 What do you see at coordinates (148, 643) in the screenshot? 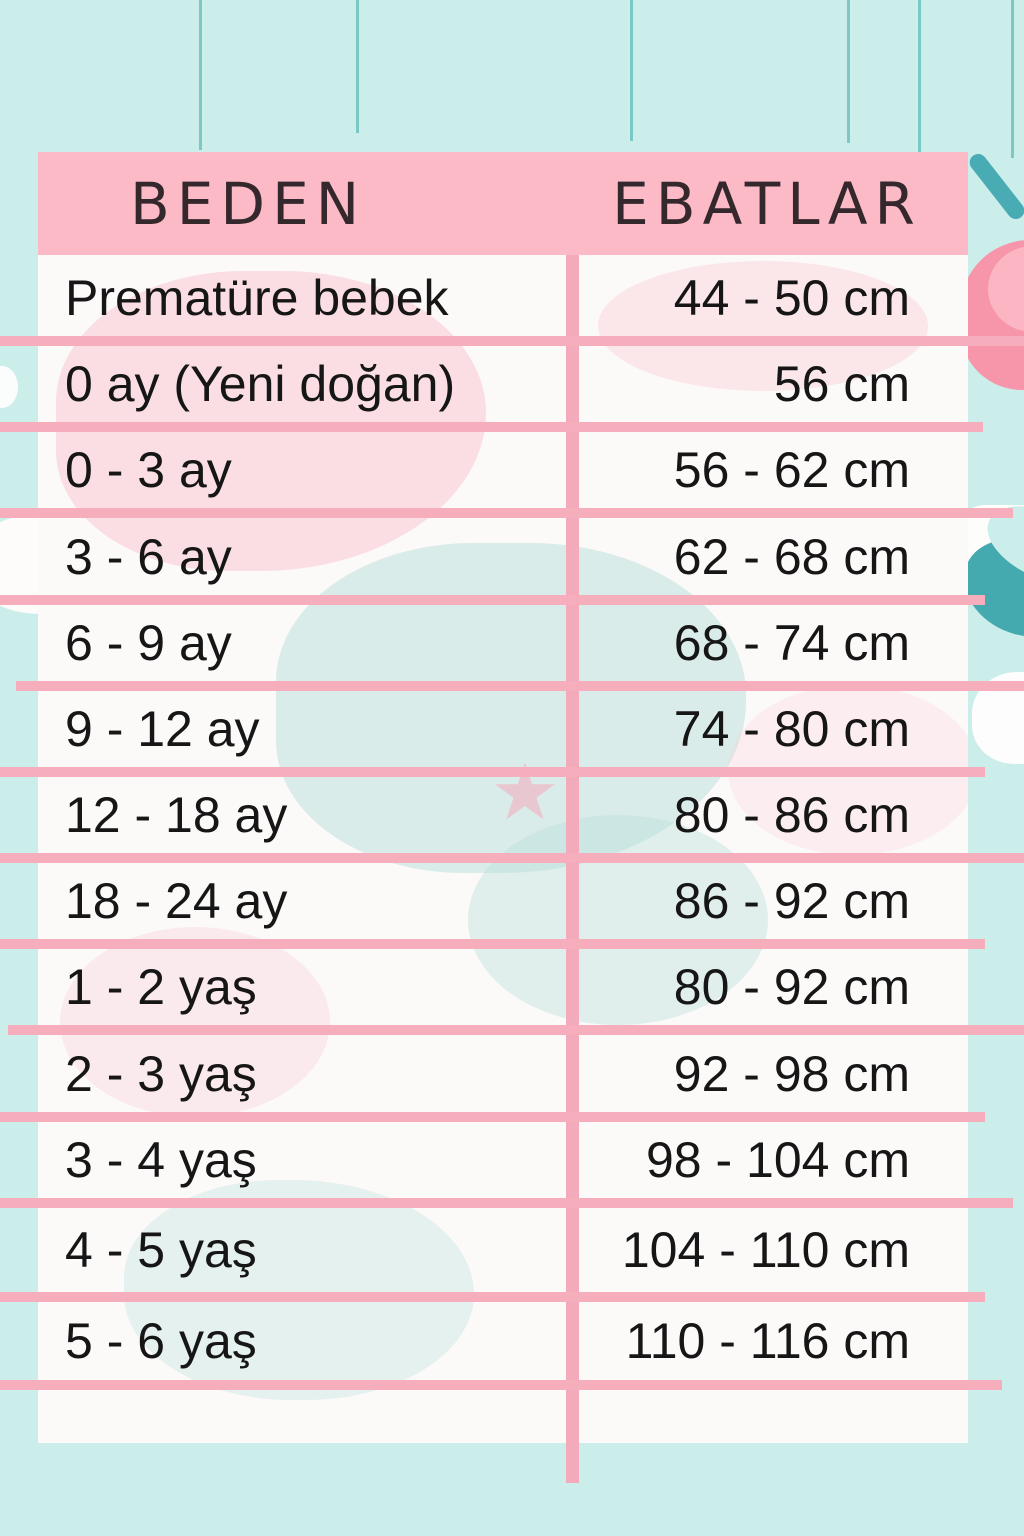
I see `size-cell: 6 - 9 ay` at bounding box center [148, 643].